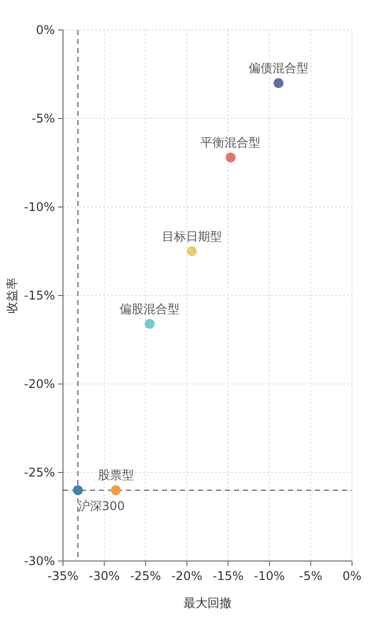 The height and width of the screenshot is (620, 368). Describe the element at coordinates (192, 236) in the screenshot. I see `series-label: 目标日期型` at that location.